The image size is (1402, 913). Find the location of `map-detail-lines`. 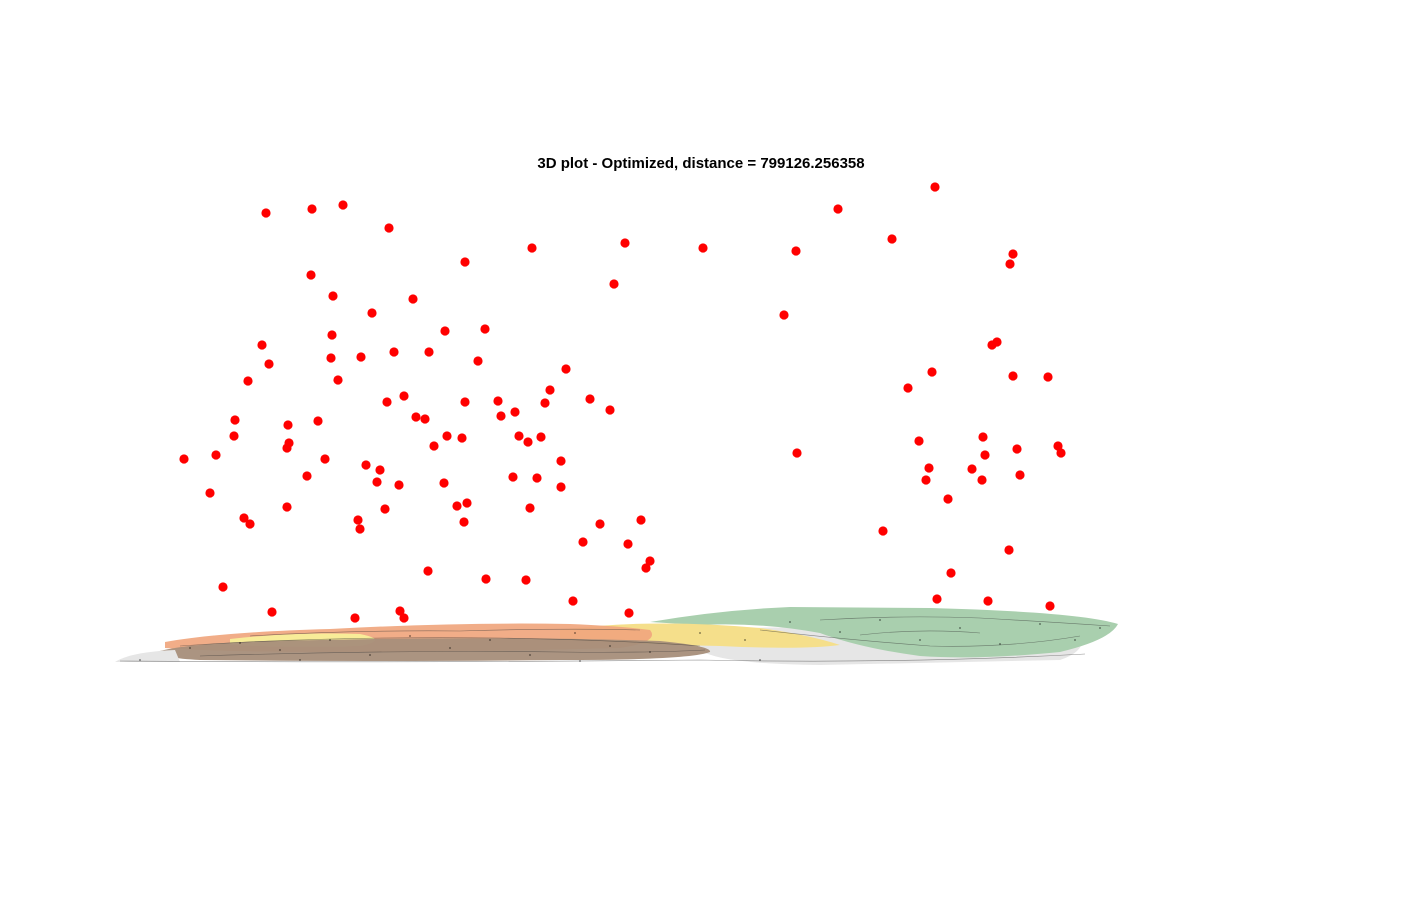

map-detail-lines is located at coordinates (615, 639).